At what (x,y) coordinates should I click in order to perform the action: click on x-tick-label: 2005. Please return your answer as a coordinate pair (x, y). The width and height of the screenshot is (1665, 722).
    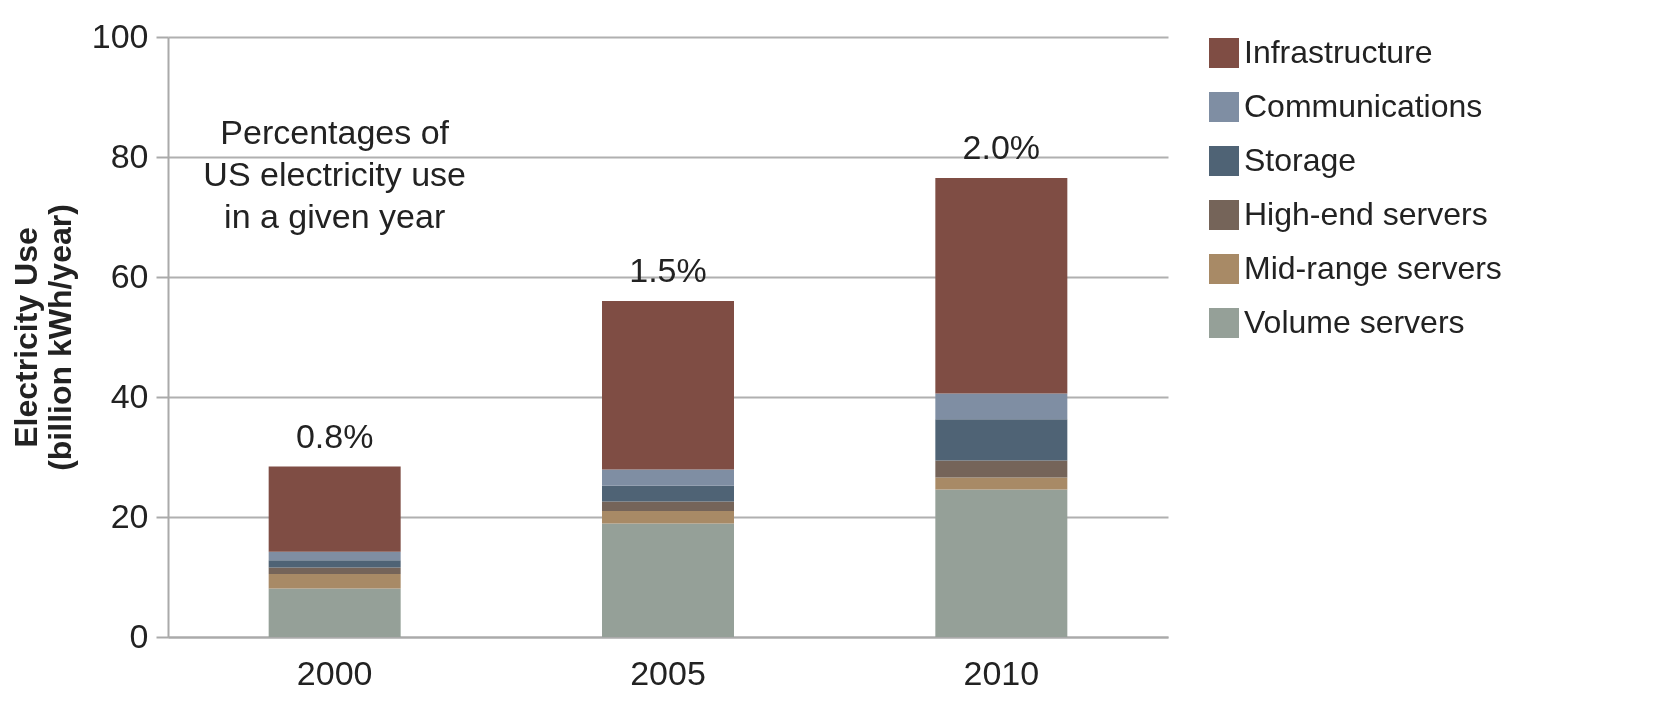
    Looking at the image, I should click on (668, 672).